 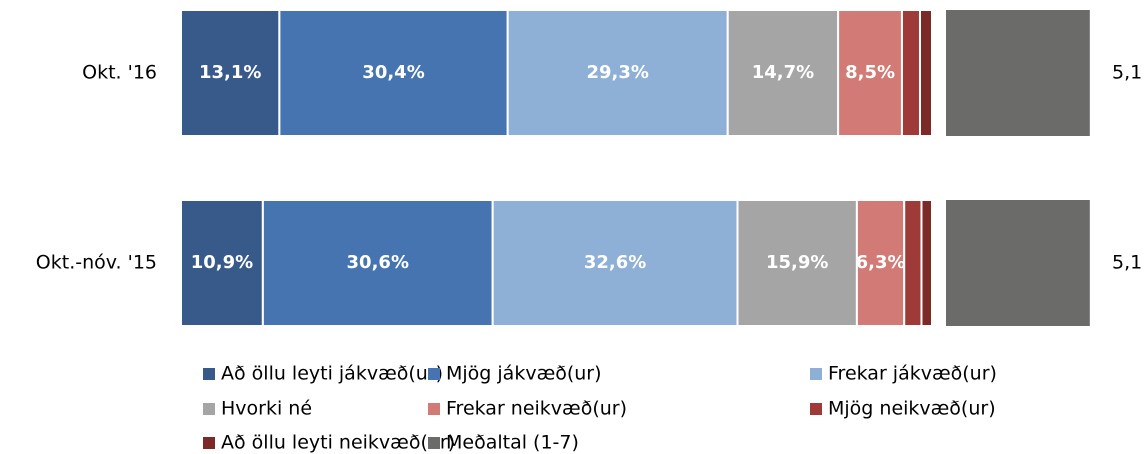 I want to click on value-label: 29,3%, so click(x=617, y=72).